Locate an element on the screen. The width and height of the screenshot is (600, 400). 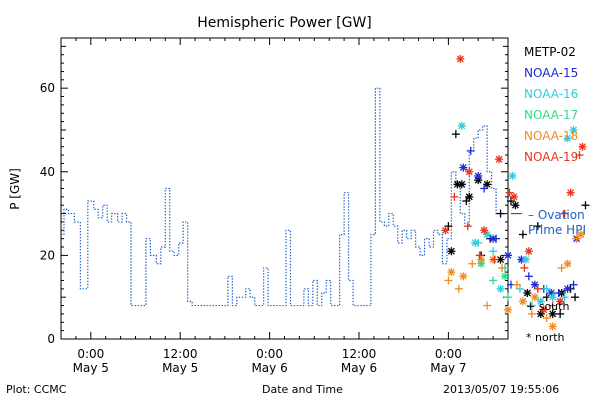
y-tick-label: 40 is located at coordinates (47, 172).